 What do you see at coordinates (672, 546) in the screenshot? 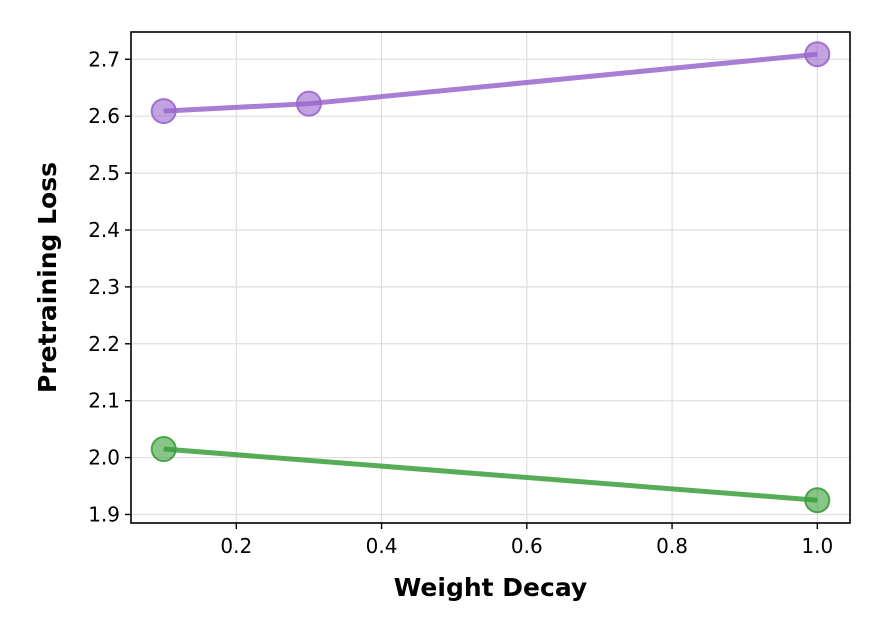
I see `x-tick-label: 0.8` at bounding box center [672, 546].